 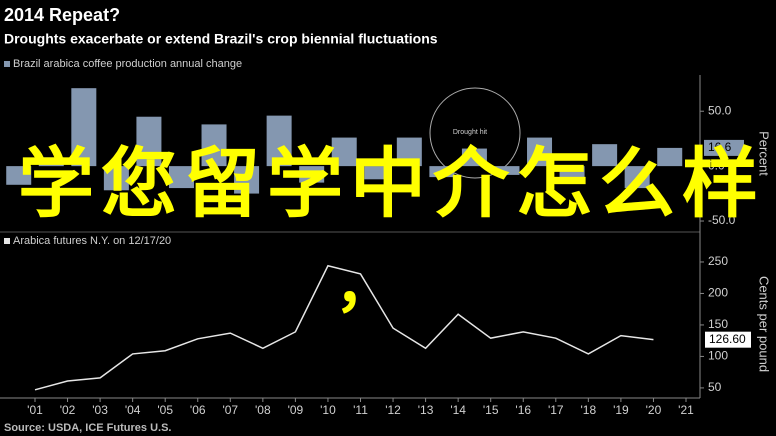 What do you see at coordinates (198, 410) in the screenshot?
I see `x-tick-label: '06` at bounding box center [198, 410].